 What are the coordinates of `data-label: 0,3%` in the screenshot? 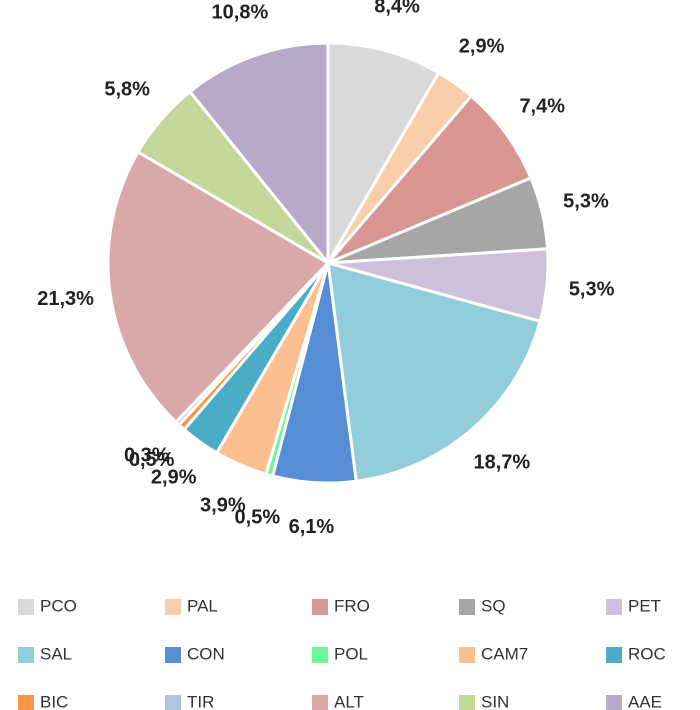 It's located at (147, 456).